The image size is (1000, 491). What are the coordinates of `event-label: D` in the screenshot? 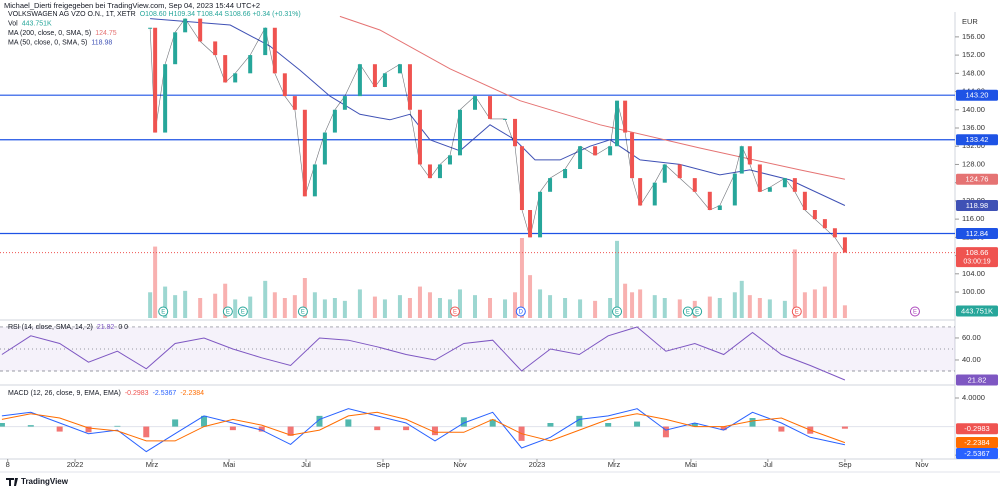 It's located at (521, 312).